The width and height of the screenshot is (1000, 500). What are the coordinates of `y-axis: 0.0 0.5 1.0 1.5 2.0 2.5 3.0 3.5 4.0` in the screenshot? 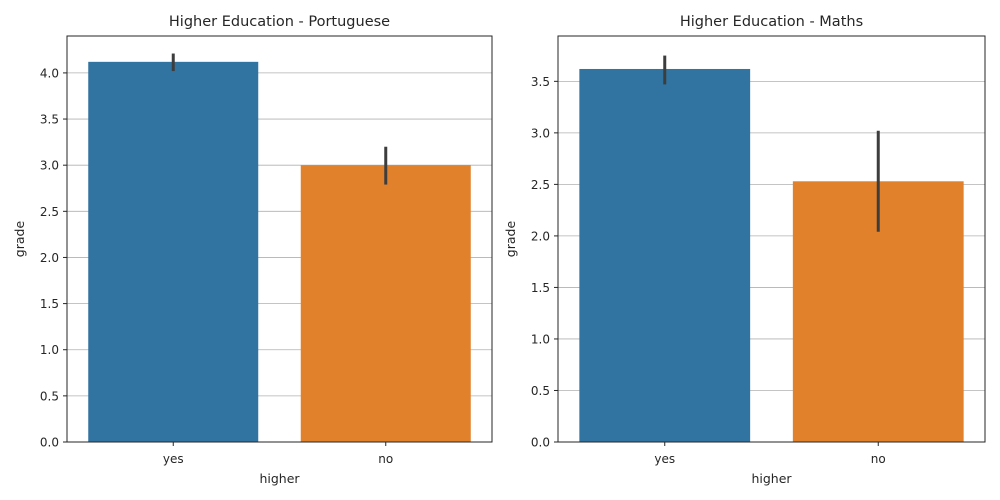 It's located at (53, 258).